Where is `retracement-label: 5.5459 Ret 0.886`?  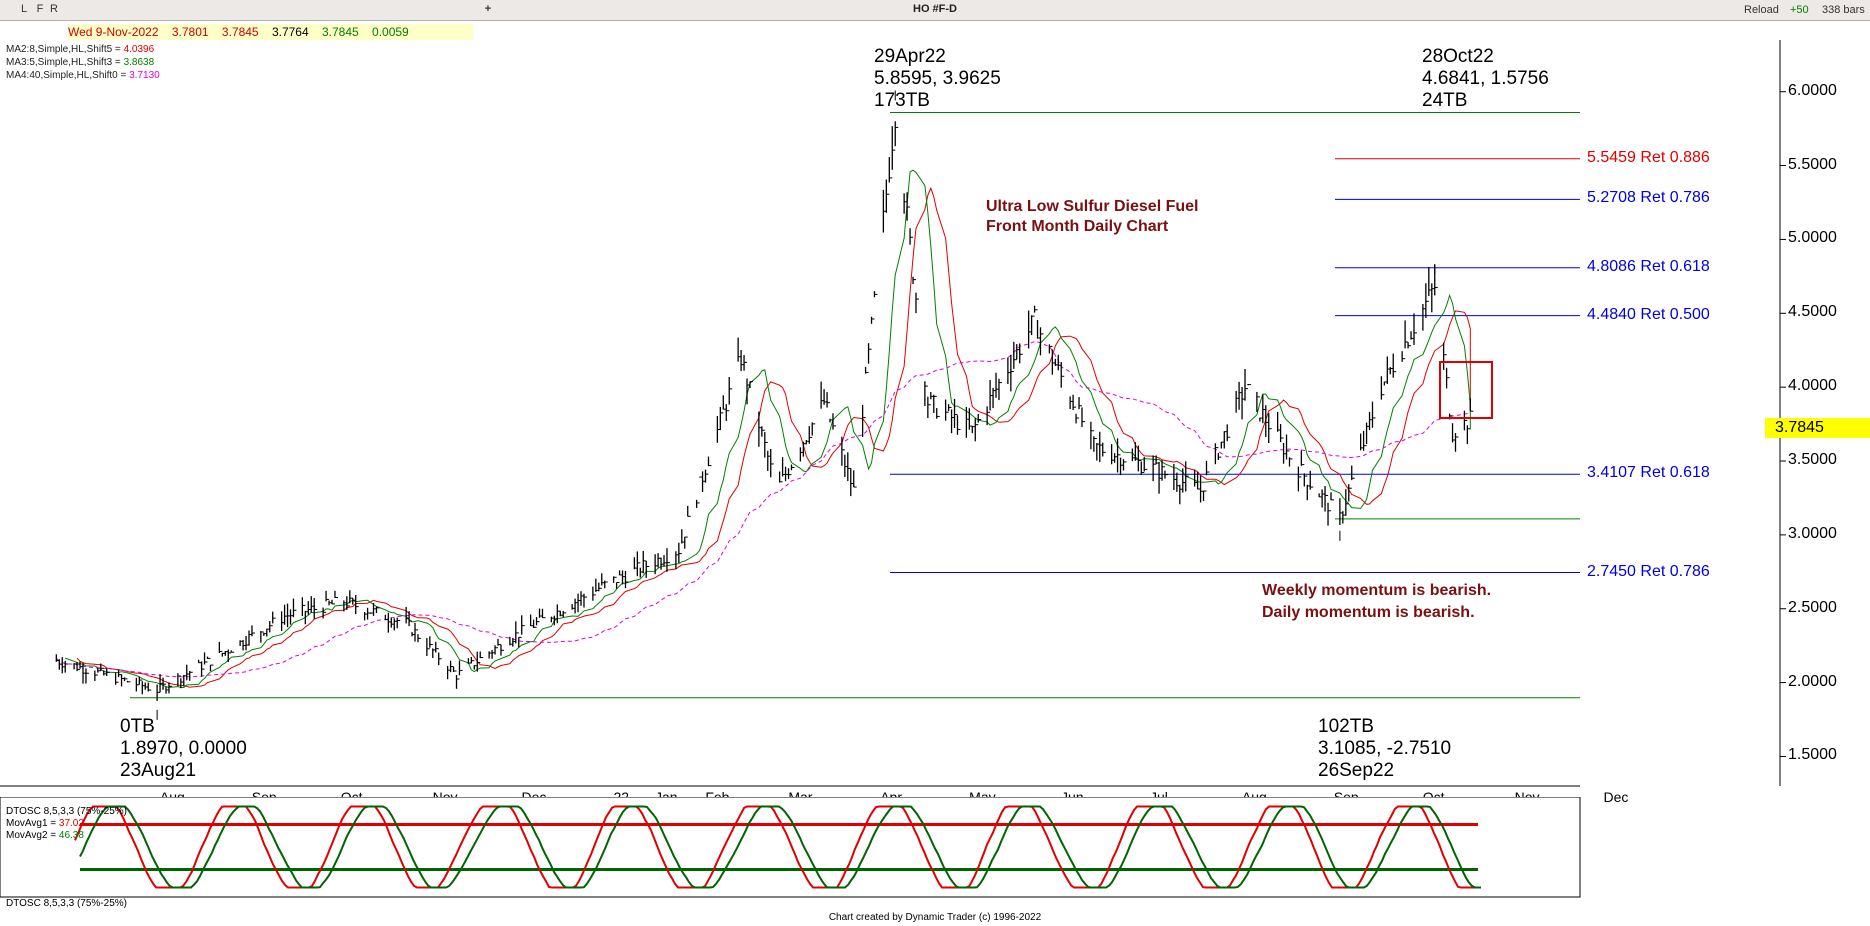
retracement-label: 5.5459 Ret 0.886 is located at coordinates (1648, 157).